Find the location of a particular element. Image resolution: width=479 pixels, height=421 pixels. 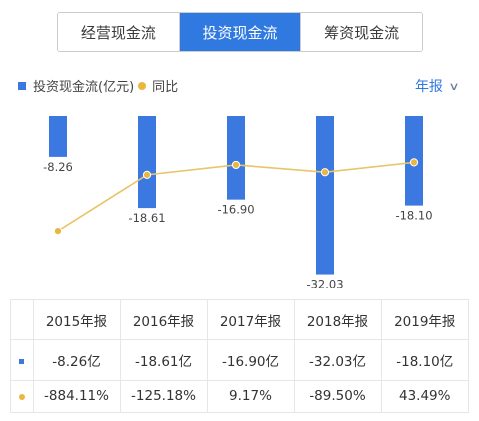

chart-legend: 投资现金流(亿元) 同比 is located at coordinates (98, 85).